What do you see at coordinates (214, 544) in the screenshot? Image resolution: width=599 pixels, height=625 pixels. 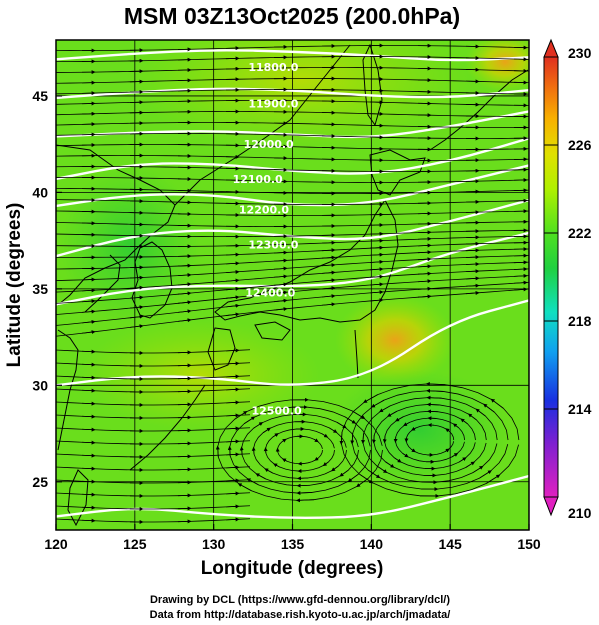 I see `x-tick-label: 130` at bounding box center [214, 544].